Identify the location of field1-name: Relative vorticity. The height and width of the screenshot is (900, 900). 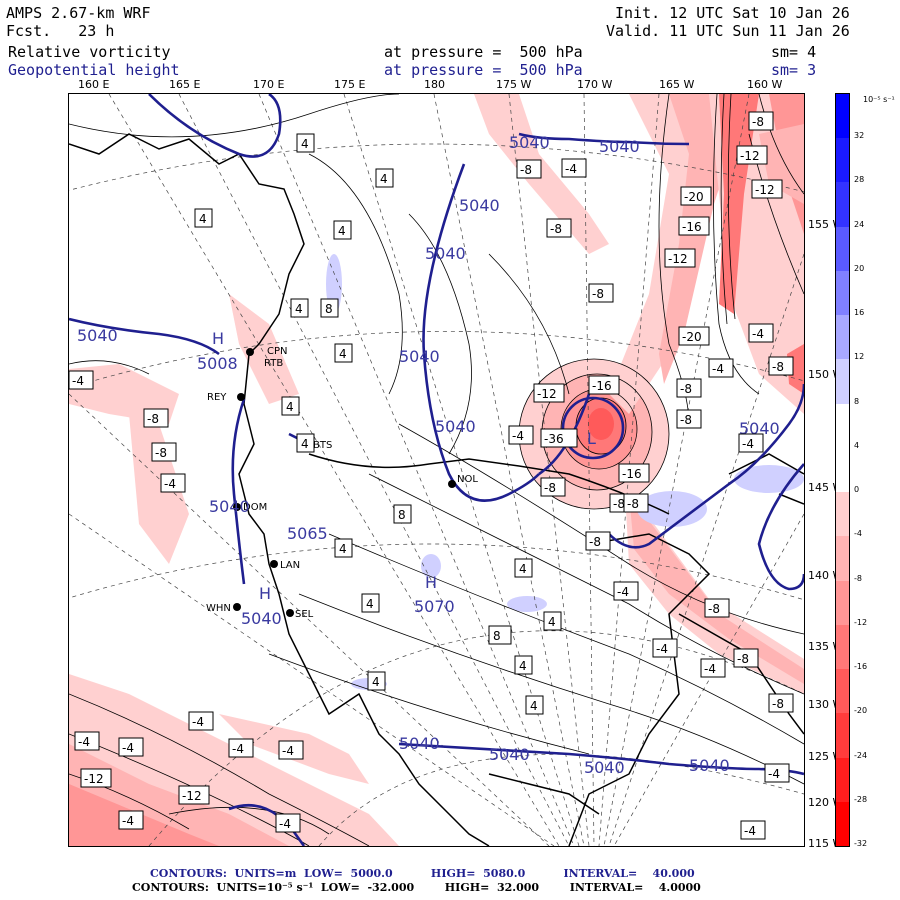
(89, 52).